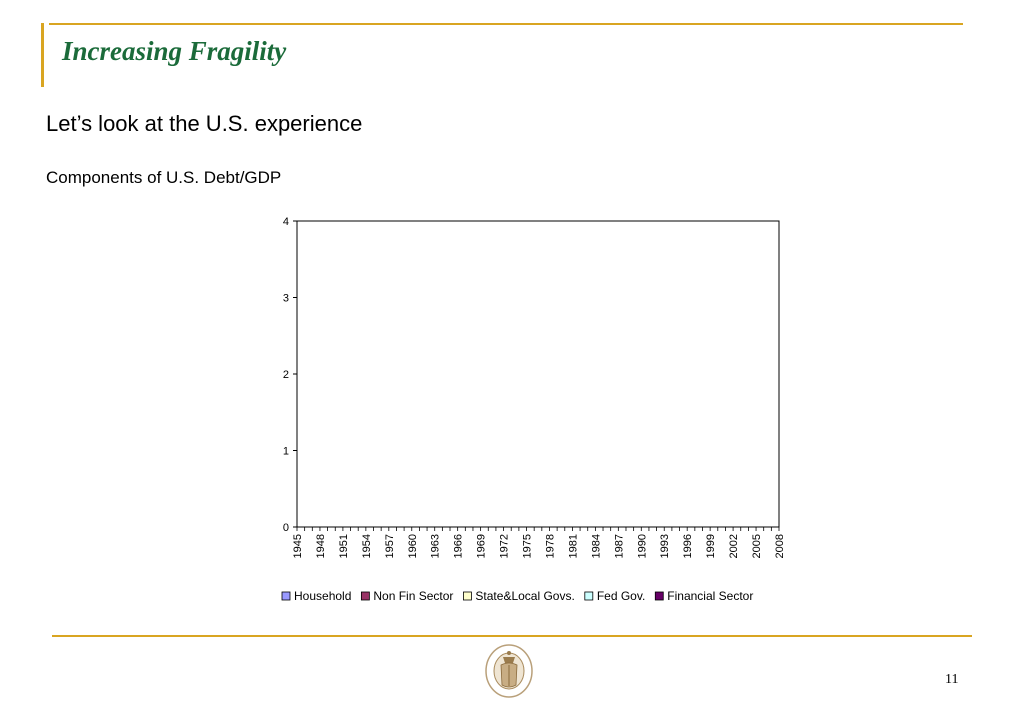 The width and height of the screenshot is (1023, 708). Describe the element at coordinates (321, 546) in the screenshot. I see `x-tick-label: 1948` at that location.